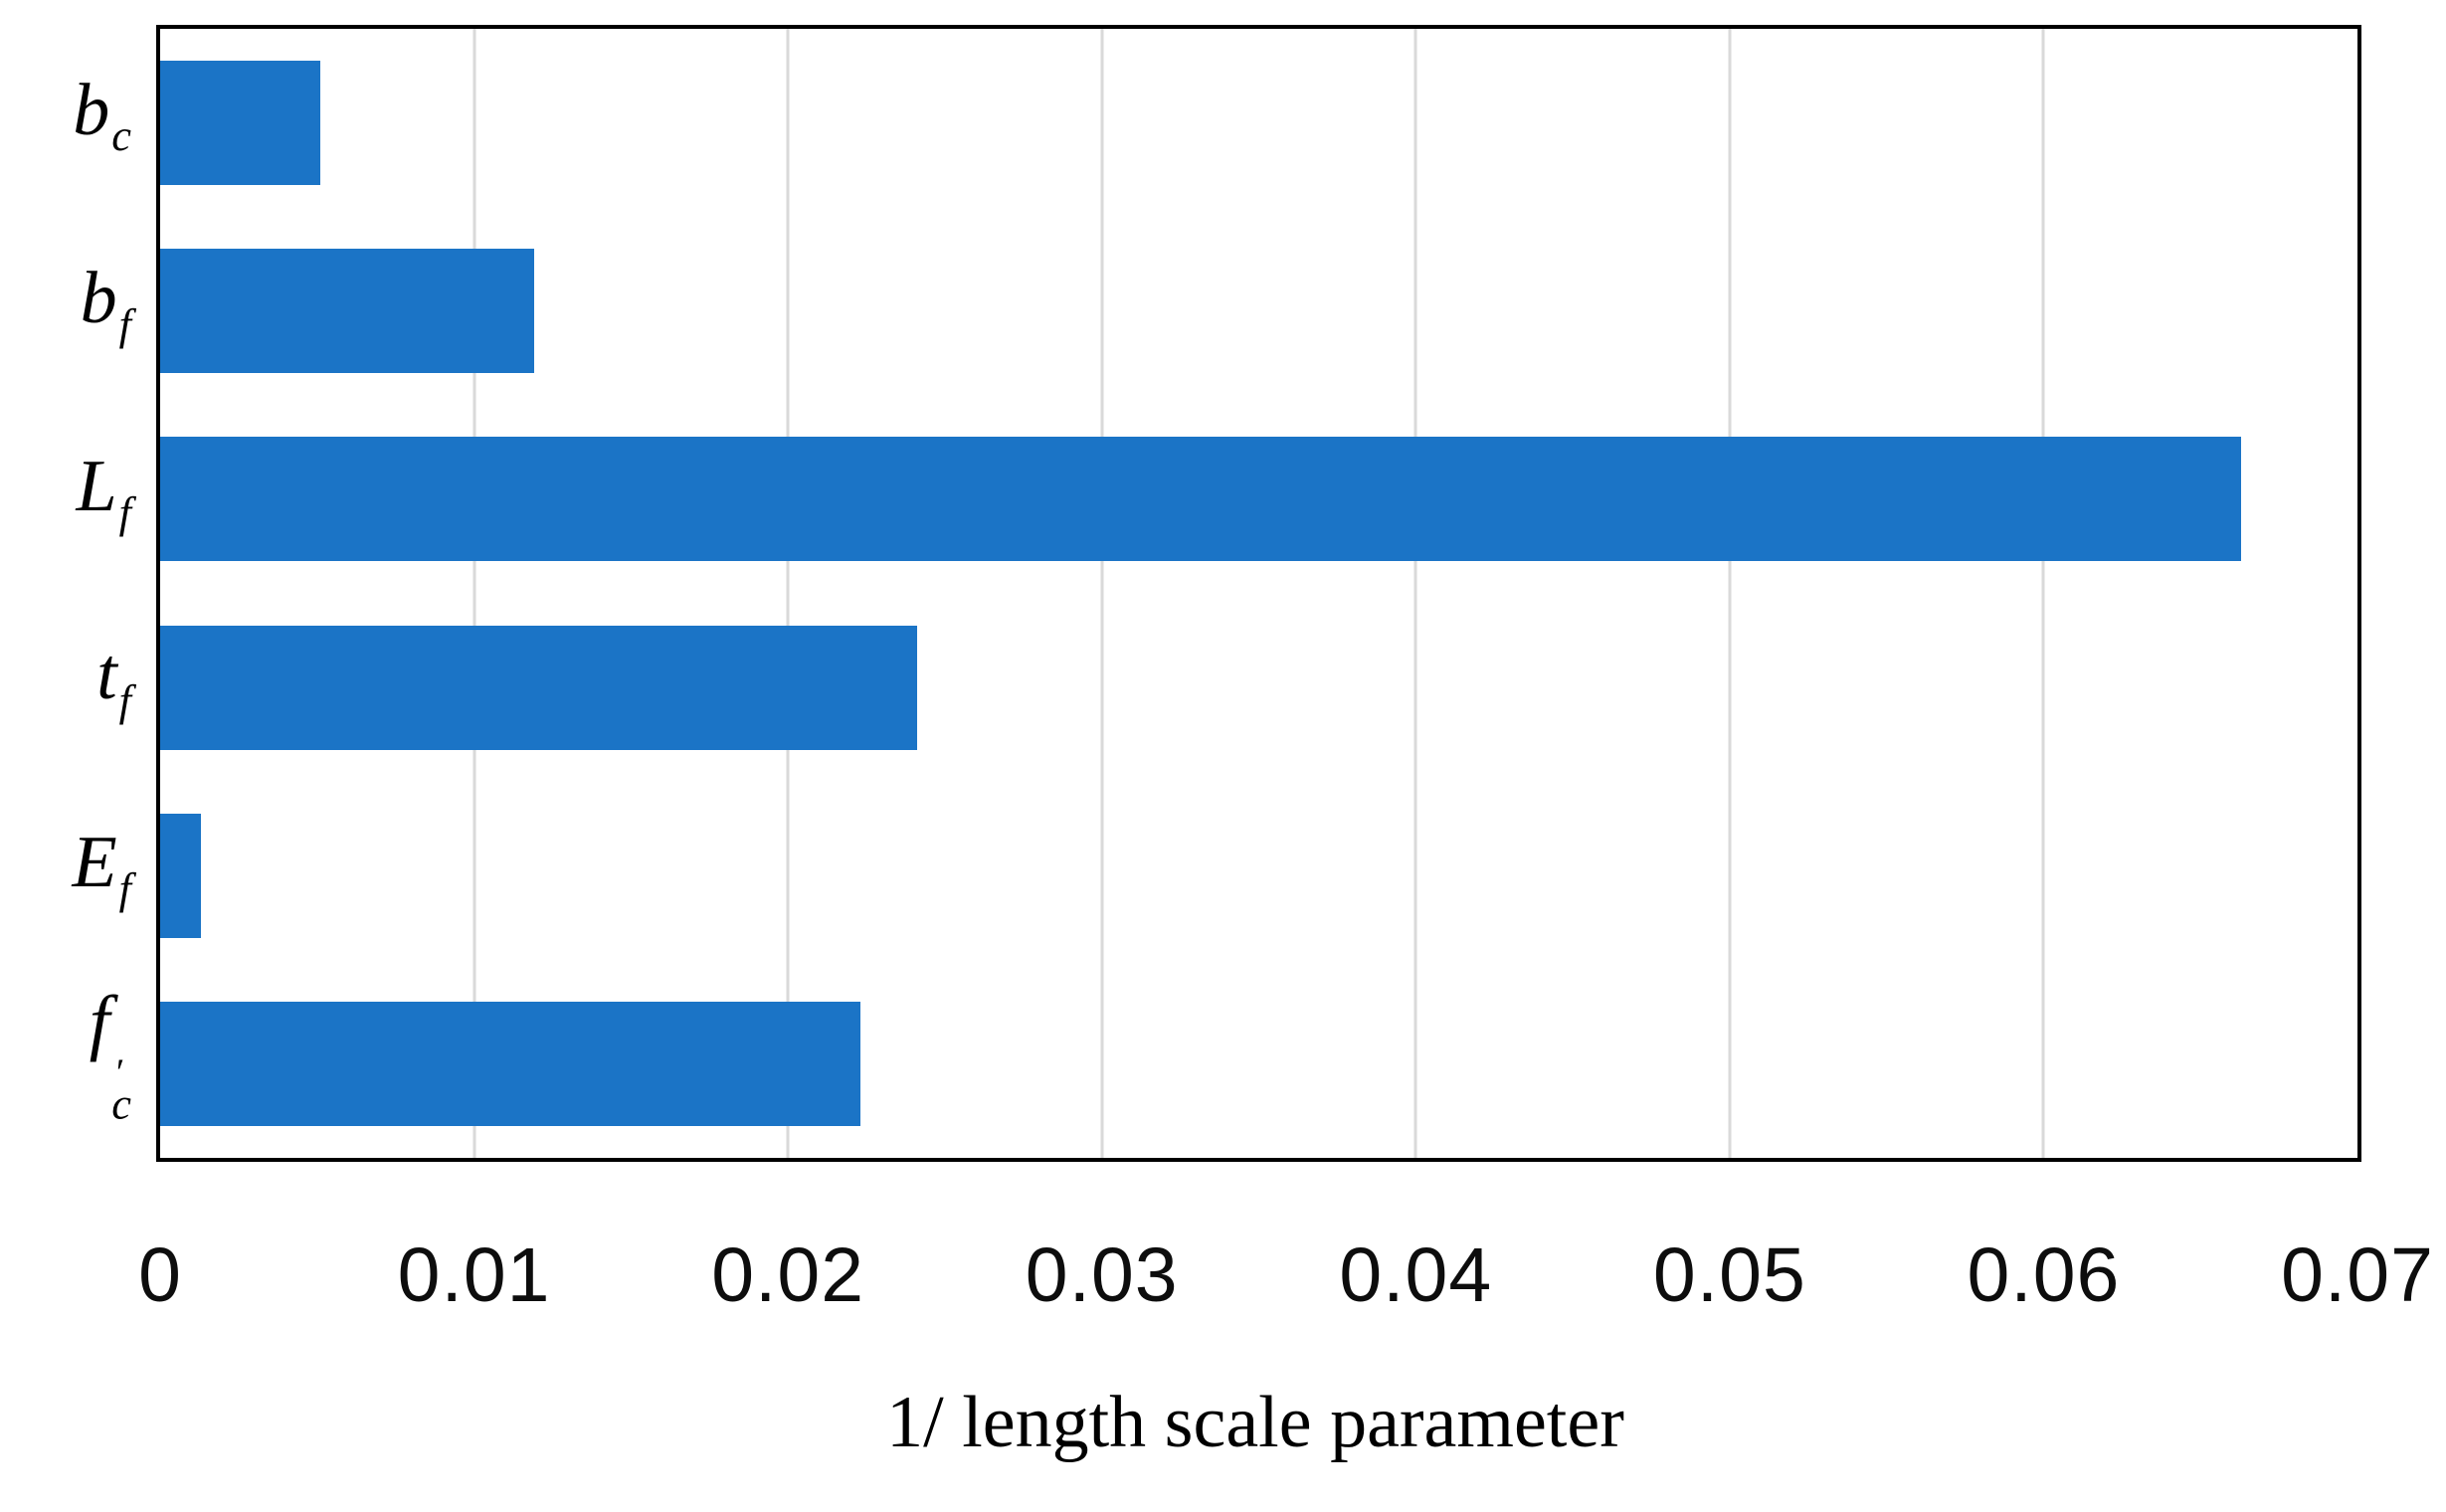  I want to click on gridline-0.01, so click(474, 593).